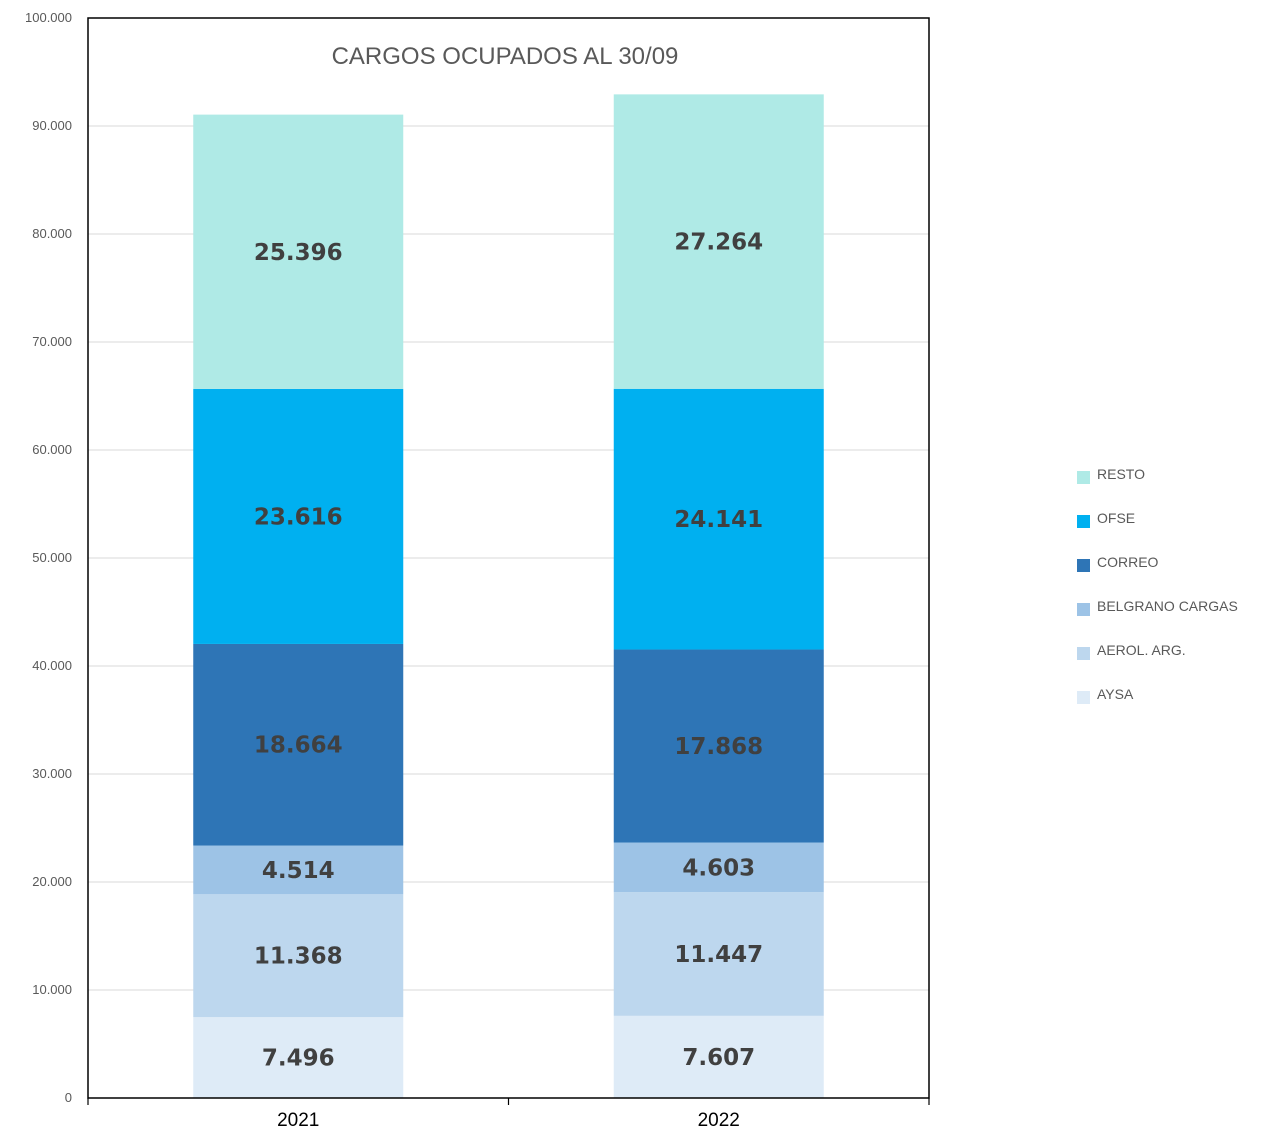  What do you see at coordinates (68, 1097) in the screenshot?
I see `y-tick-label: 0` at bounding box center [68, 1097].